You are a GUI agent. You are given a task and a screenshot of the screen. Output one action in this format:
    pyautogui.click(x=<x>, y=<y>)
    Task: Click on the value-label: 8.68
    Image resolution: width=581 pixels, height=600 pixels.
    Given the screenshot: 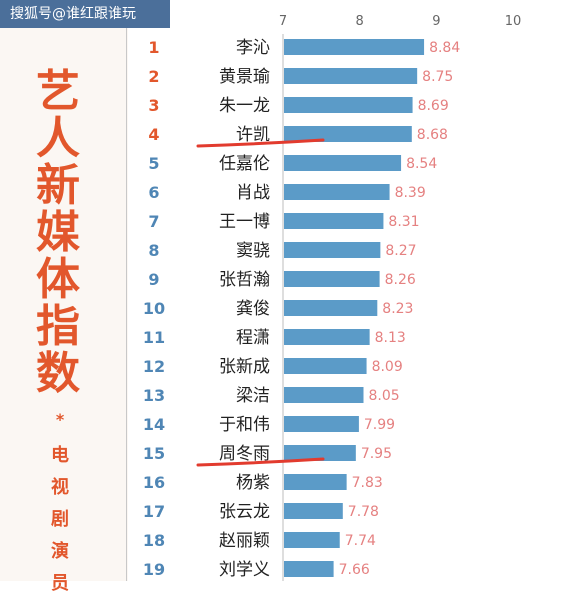 What is the action you would take?
    pyautogui.click(x=432, y=135)
    